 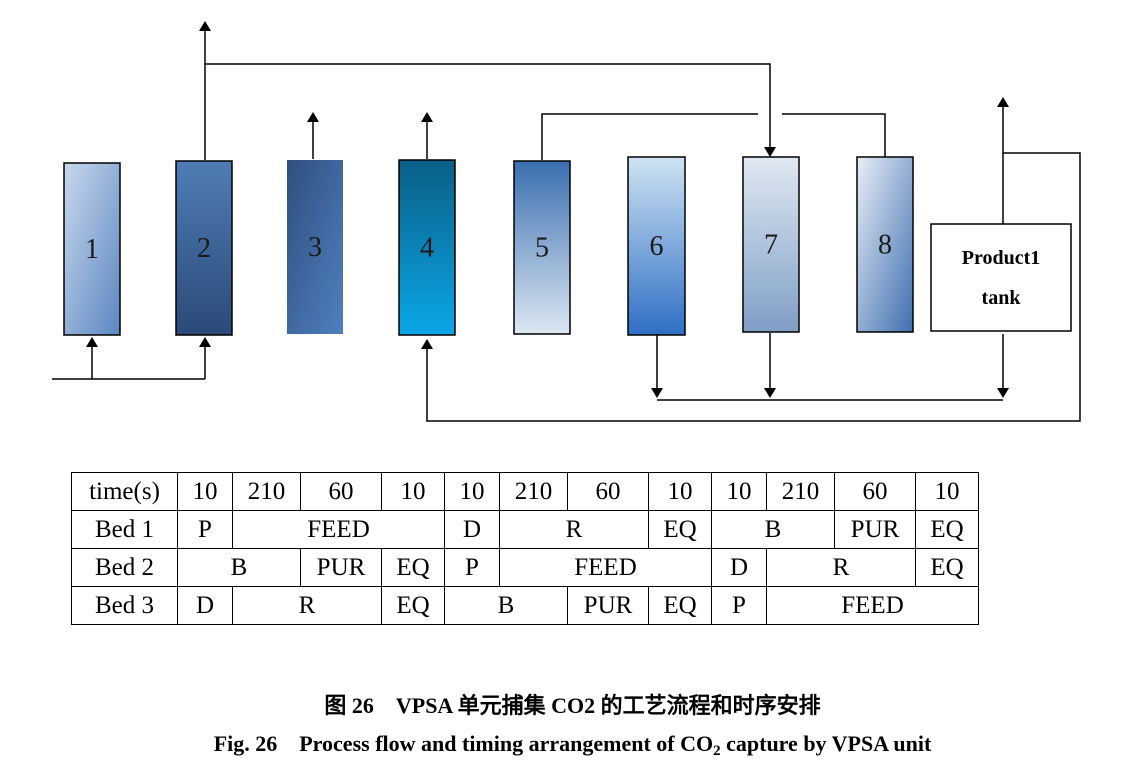 I want to click on bed-label: 3, so click(x=315, y=247).